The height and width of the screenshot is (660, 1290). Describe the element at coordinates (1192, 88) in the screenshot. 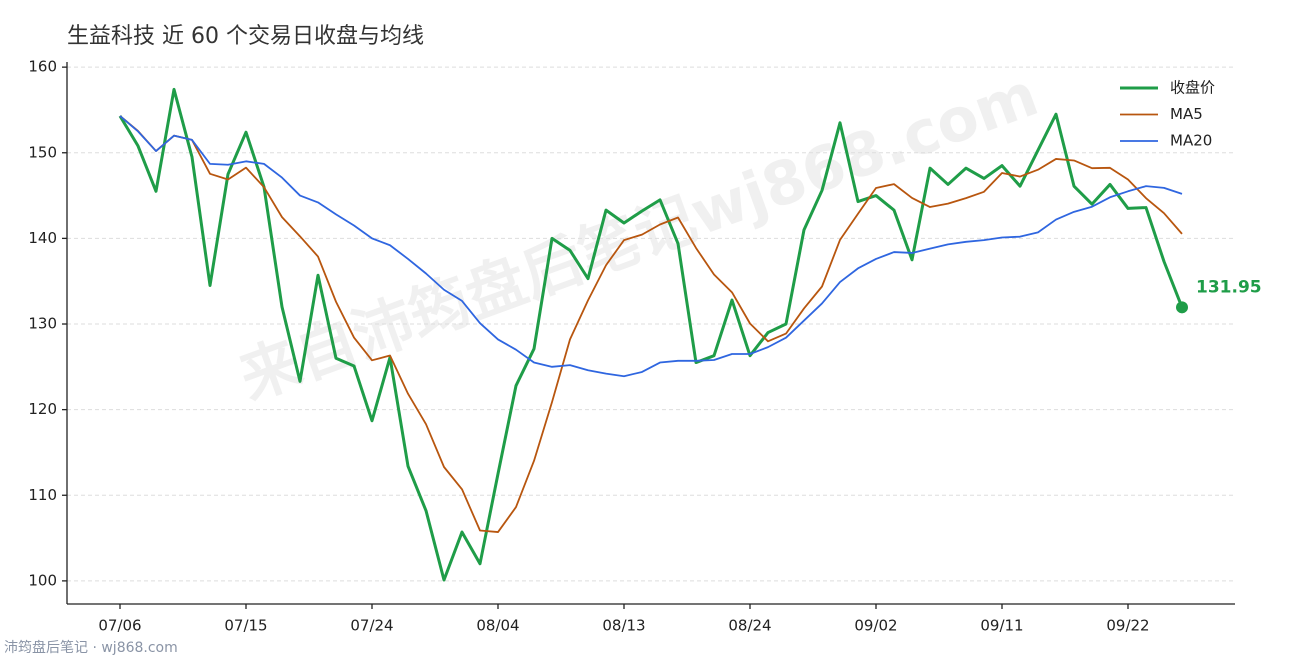

I see `legend-label: 收盘价` at that location.